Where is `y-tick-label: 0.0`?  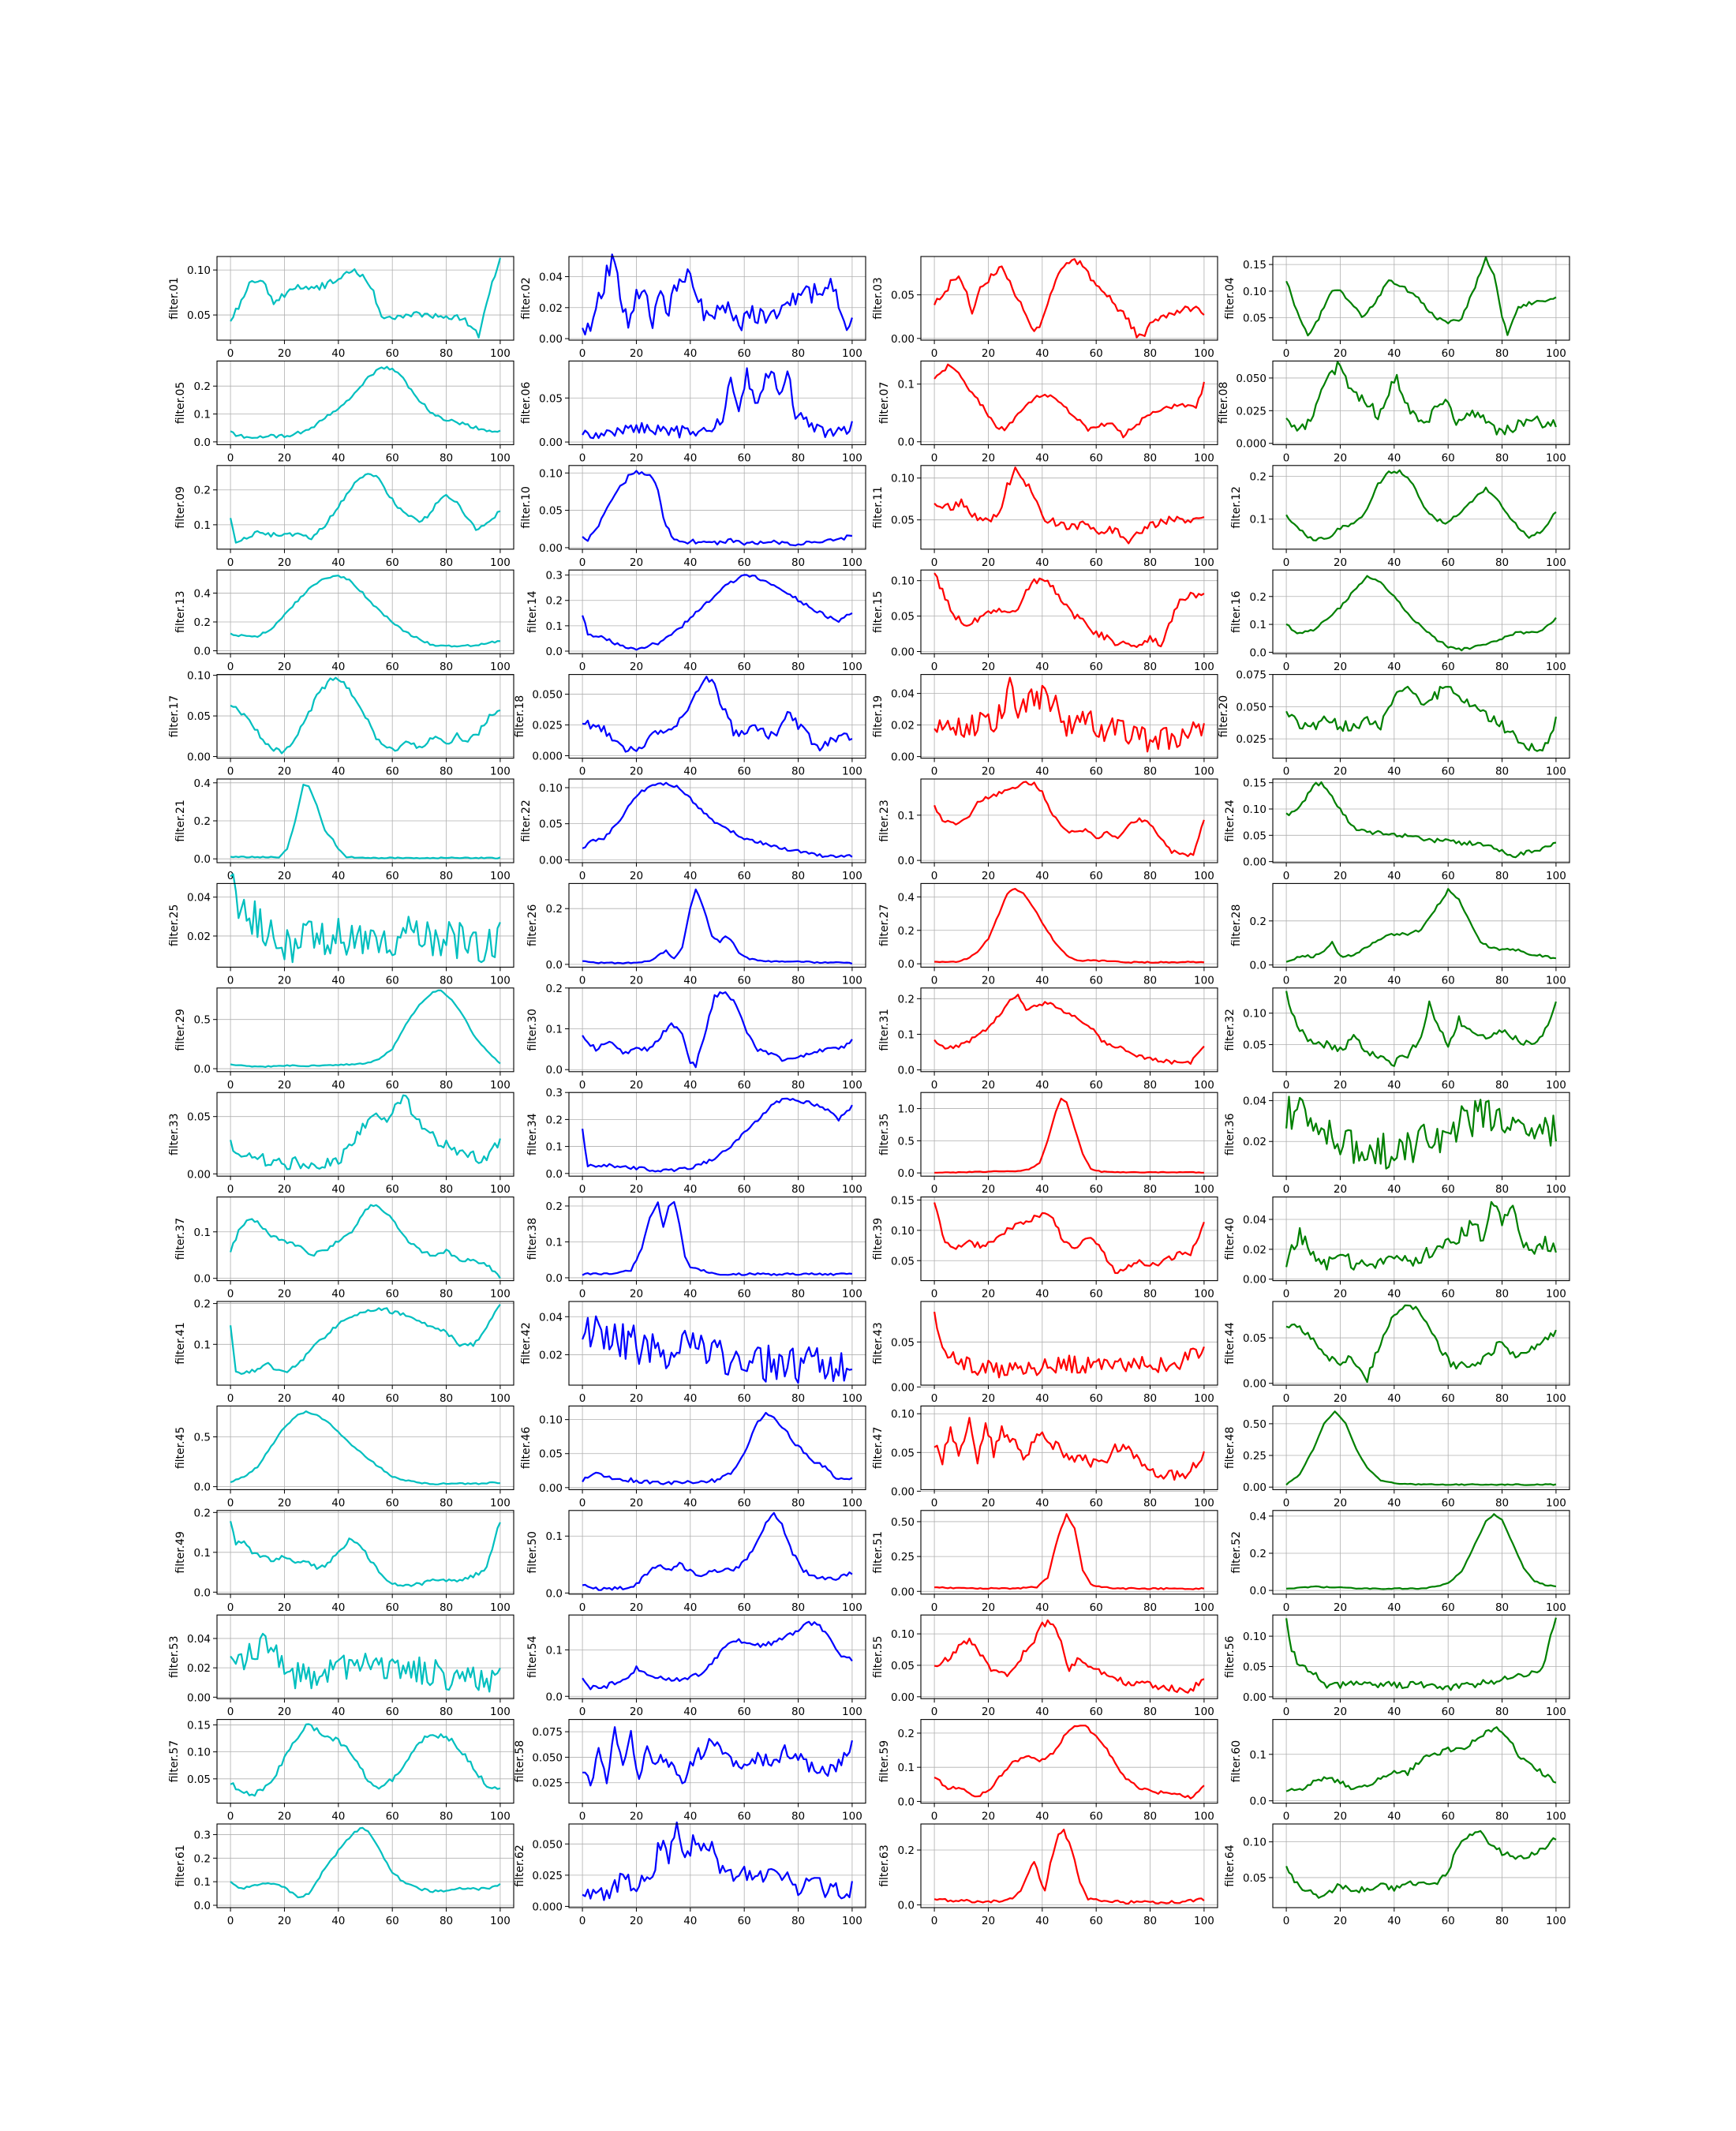 y-tick-label: 0.0 is located at coordinates (906, 964).